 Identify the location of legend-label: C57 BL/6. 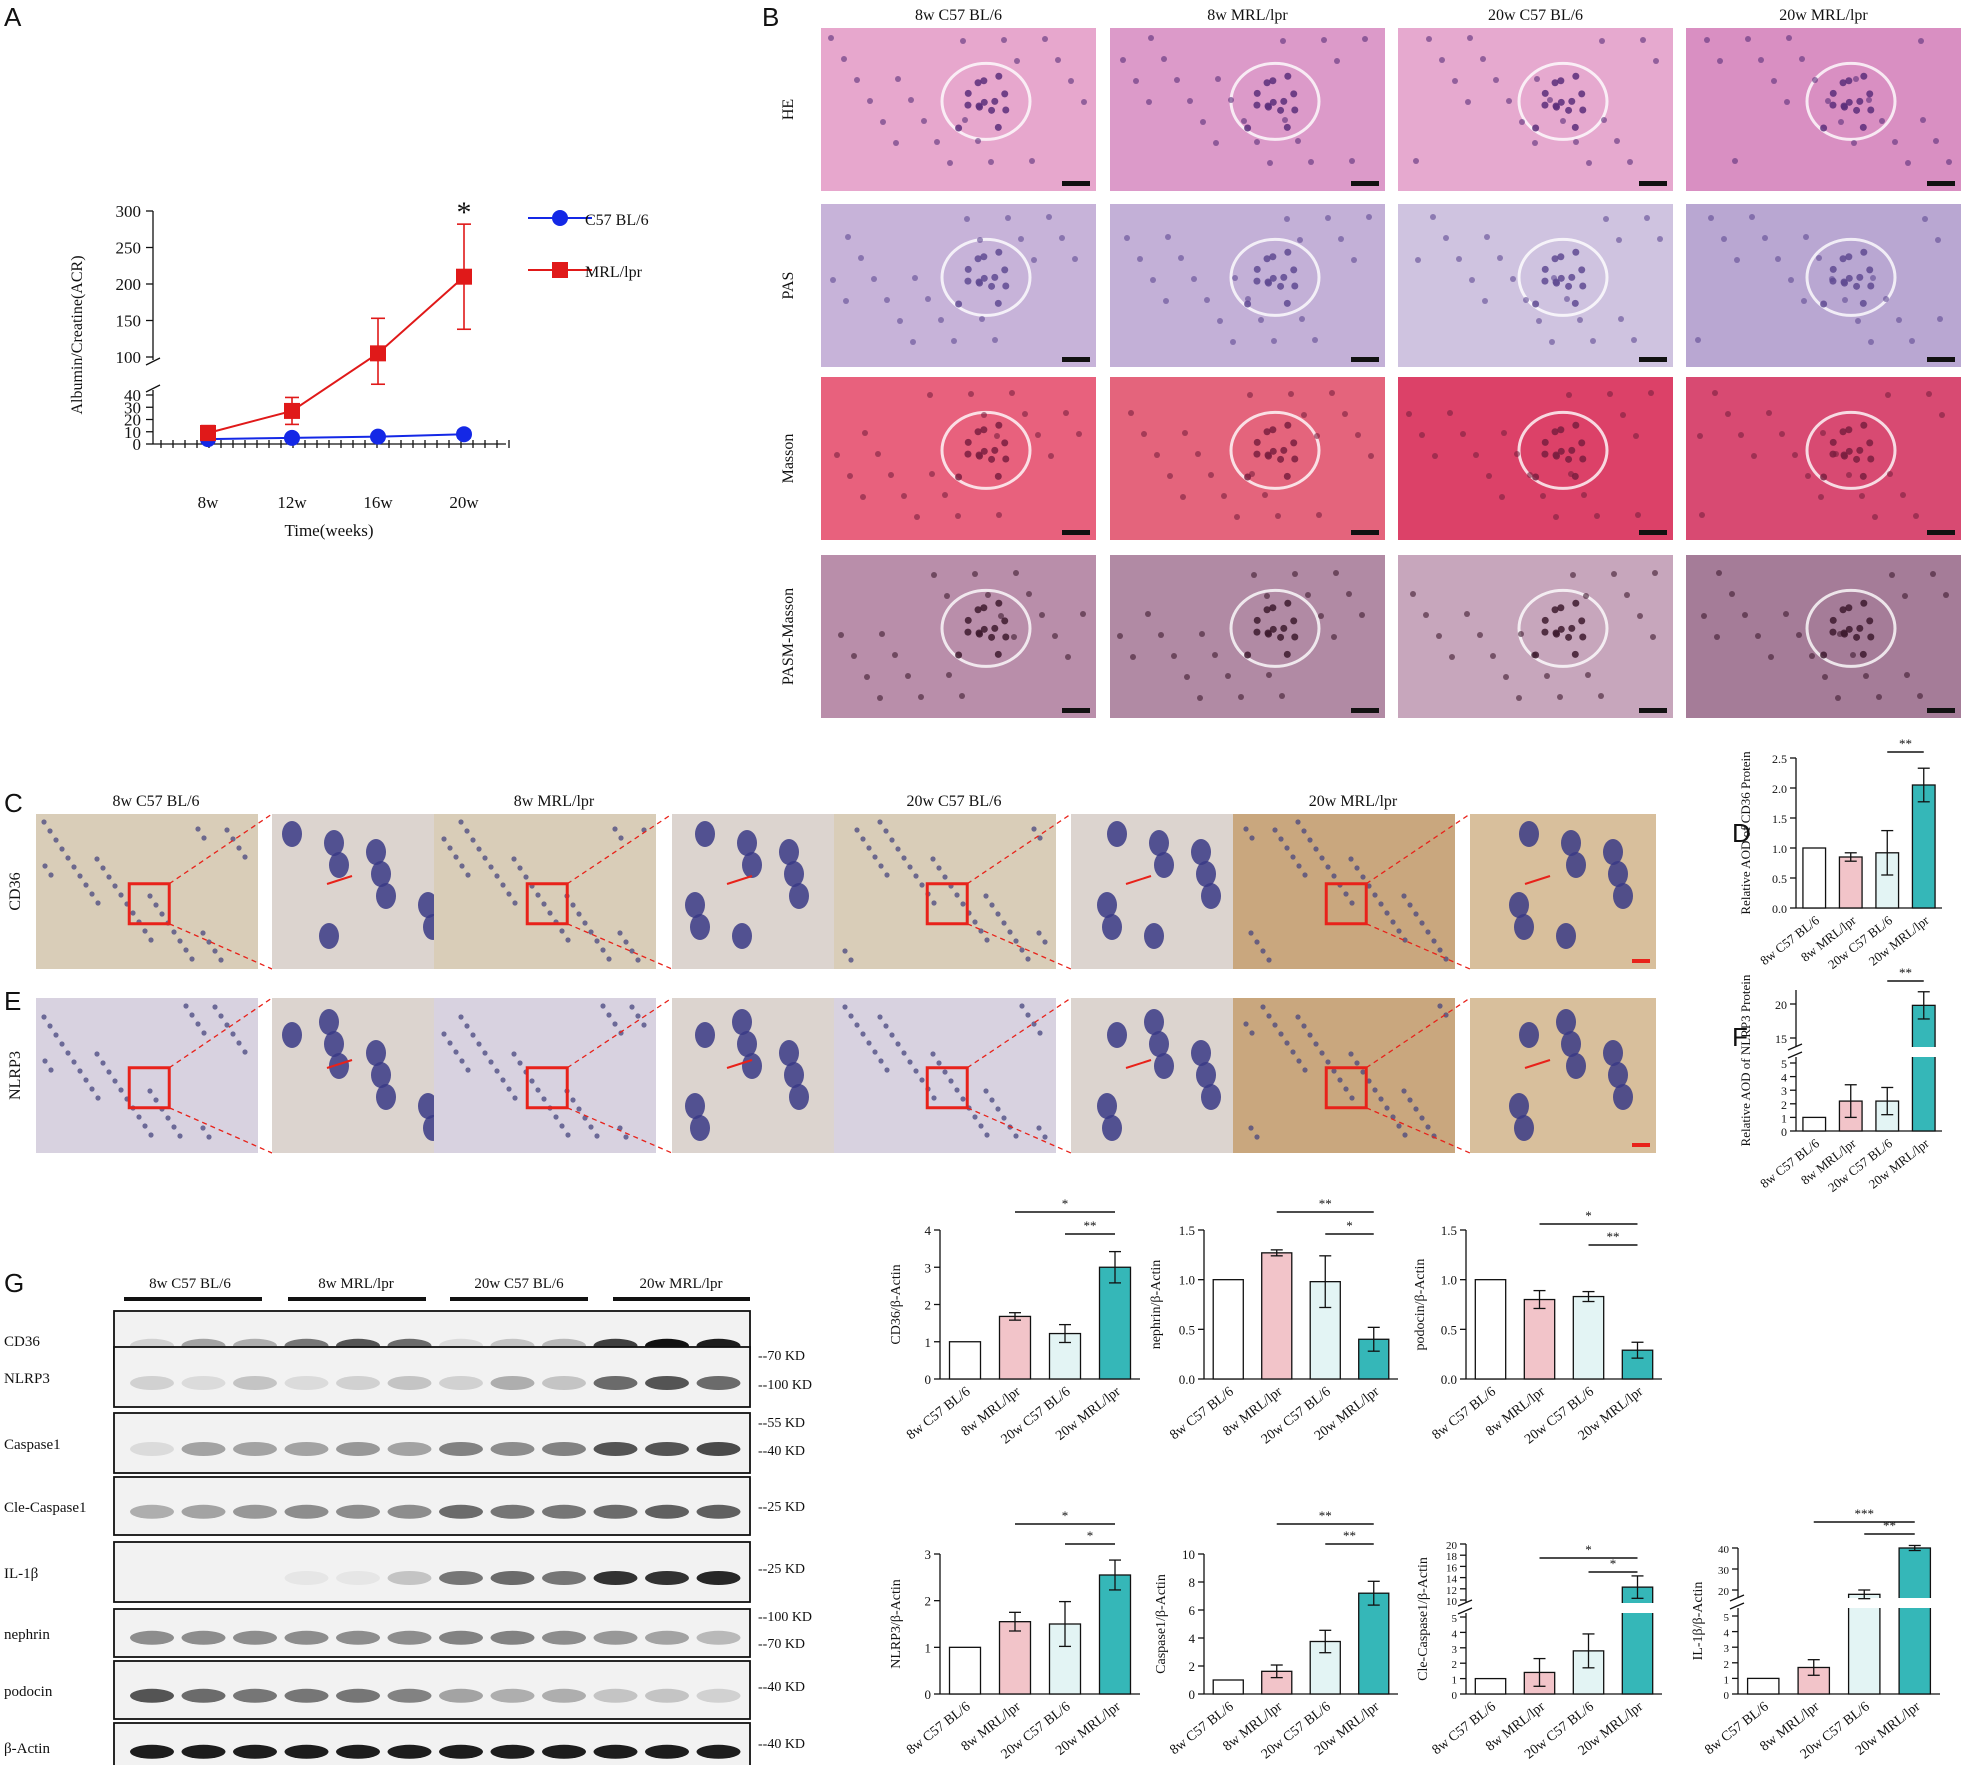
(617, 220).